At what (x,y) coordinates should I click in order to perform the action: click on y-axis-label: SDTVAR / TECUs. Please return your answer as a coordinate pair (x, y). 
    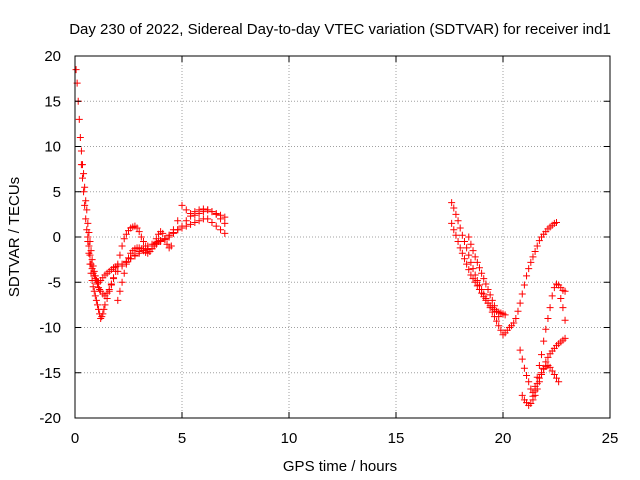
    Looking at the image, I should click on (14, 237).